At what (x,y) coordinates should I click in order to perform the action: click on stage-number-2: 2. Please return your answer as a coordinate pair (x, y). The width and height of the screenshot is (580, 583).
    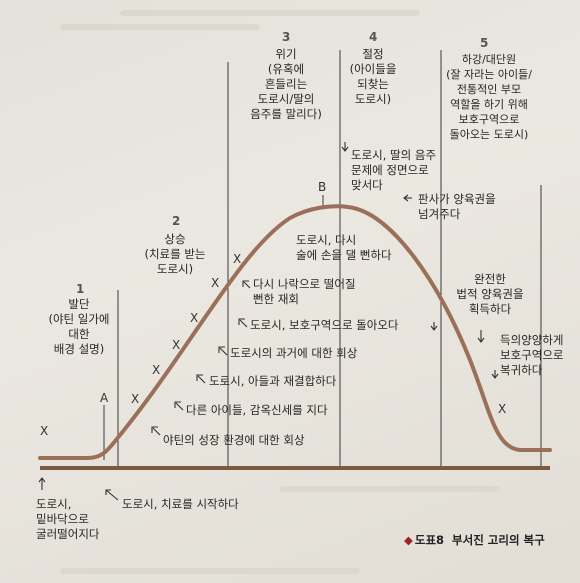
    Looking at the image, I should click on (176, 221).